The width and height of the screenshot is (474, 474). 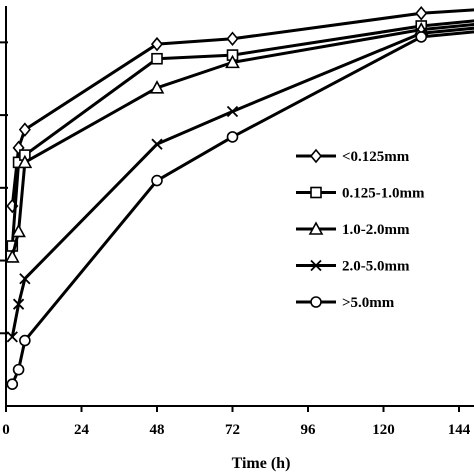 I want to click on legend-label: 2.0-5.0mm, so click(x=376, y=267).